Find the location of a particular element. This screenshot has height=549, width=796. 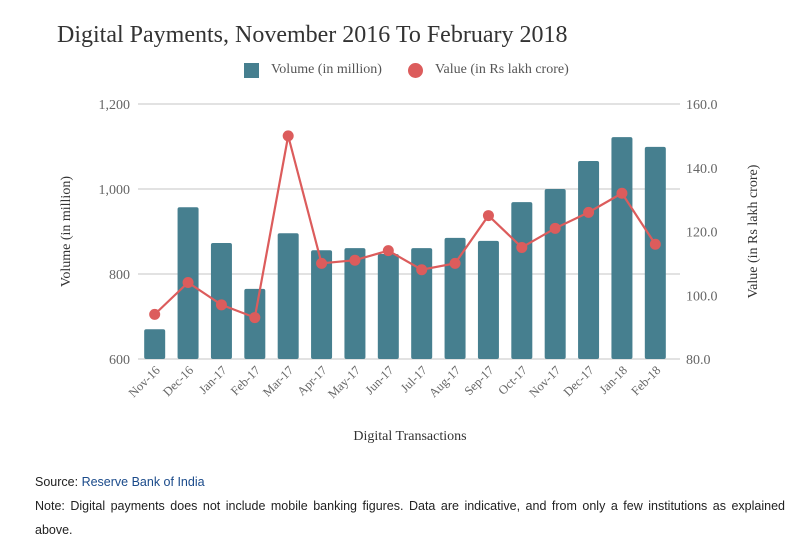

x-tick-label: Feb-17 is located at coordinates (245, 380).